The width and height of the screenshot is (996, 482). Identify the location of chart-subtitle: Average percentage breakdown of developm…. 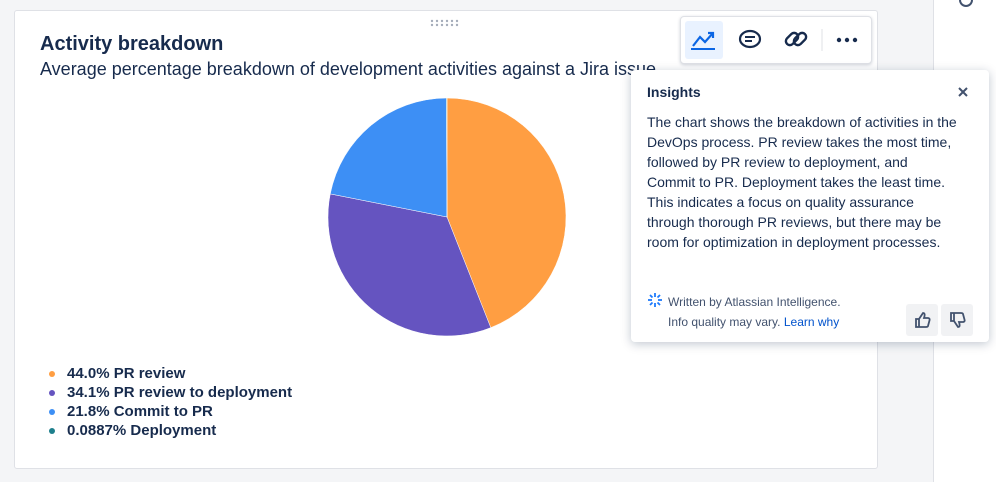
(348, 69).